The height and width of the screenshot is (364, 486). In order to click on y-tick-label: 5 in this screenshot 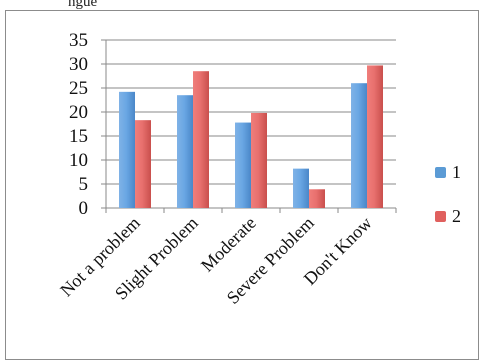, I will do `click(84, 184)`.